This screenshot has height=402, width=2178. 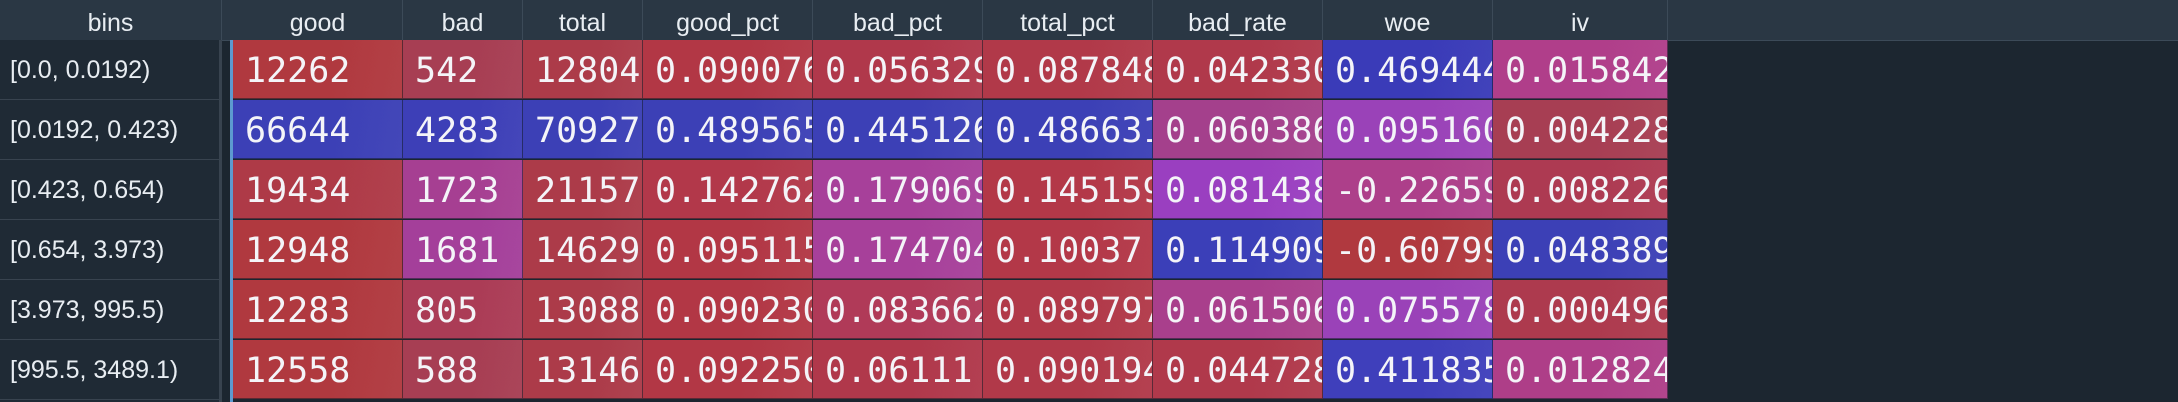 What do you see at coordinates (583, 249) in the screenshot?
I see `table-cell: 14629` at bounding box center [583, 249].